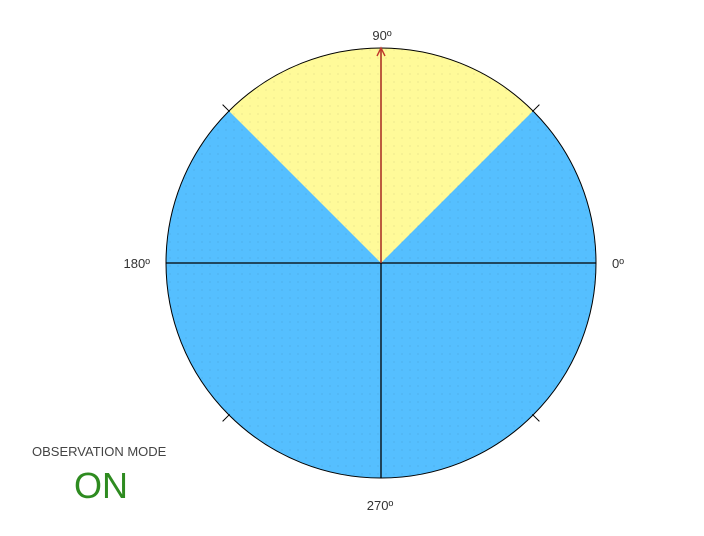  I want to click on label-0-degrees: 0º, so click(618, 263).